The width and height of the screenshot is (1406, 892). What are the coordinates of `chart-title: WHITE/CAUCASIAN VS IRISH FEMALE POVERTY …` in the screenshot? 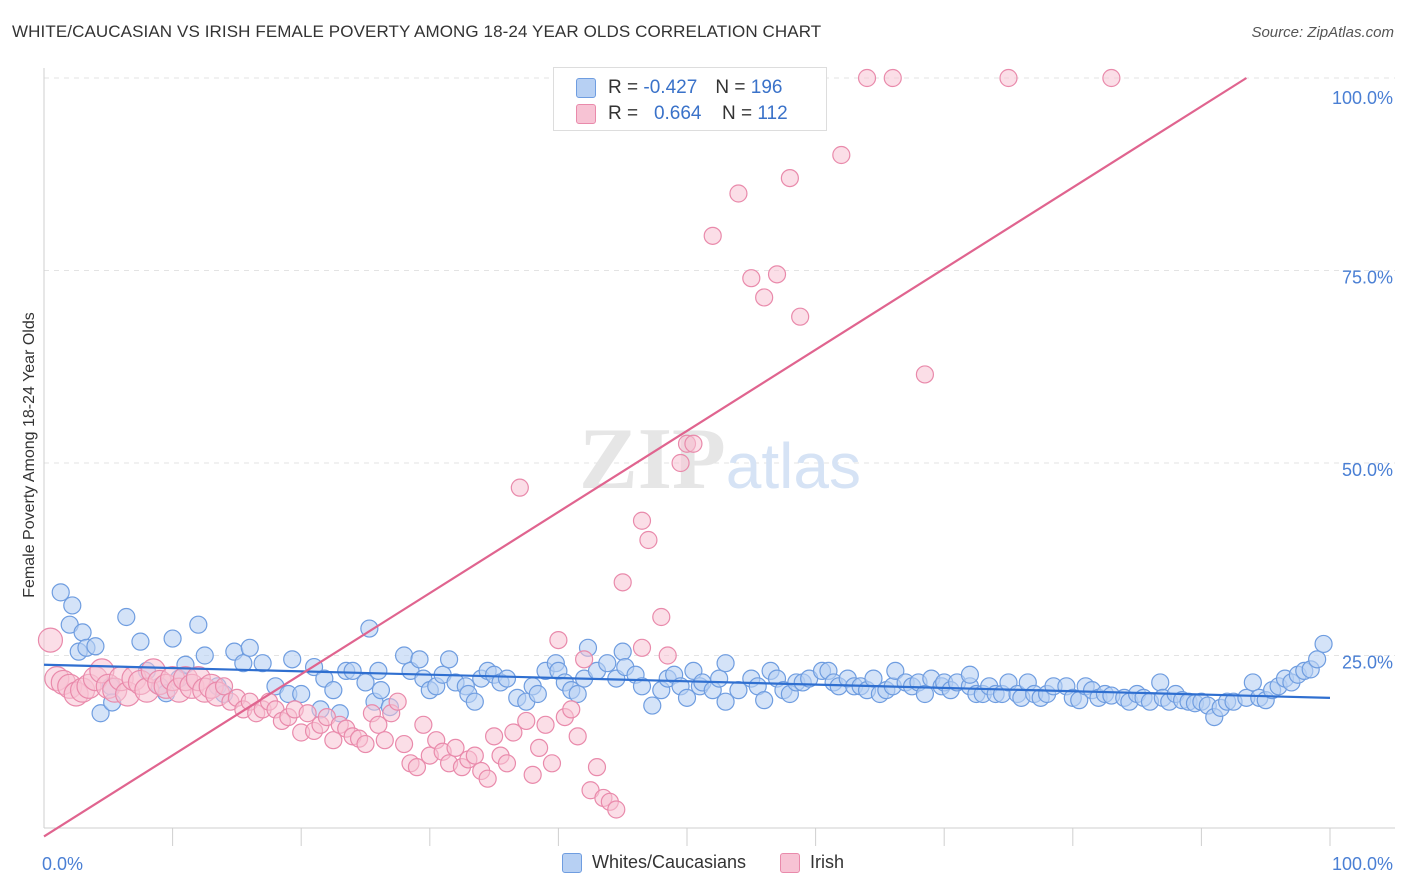 It's located at (417, 31).